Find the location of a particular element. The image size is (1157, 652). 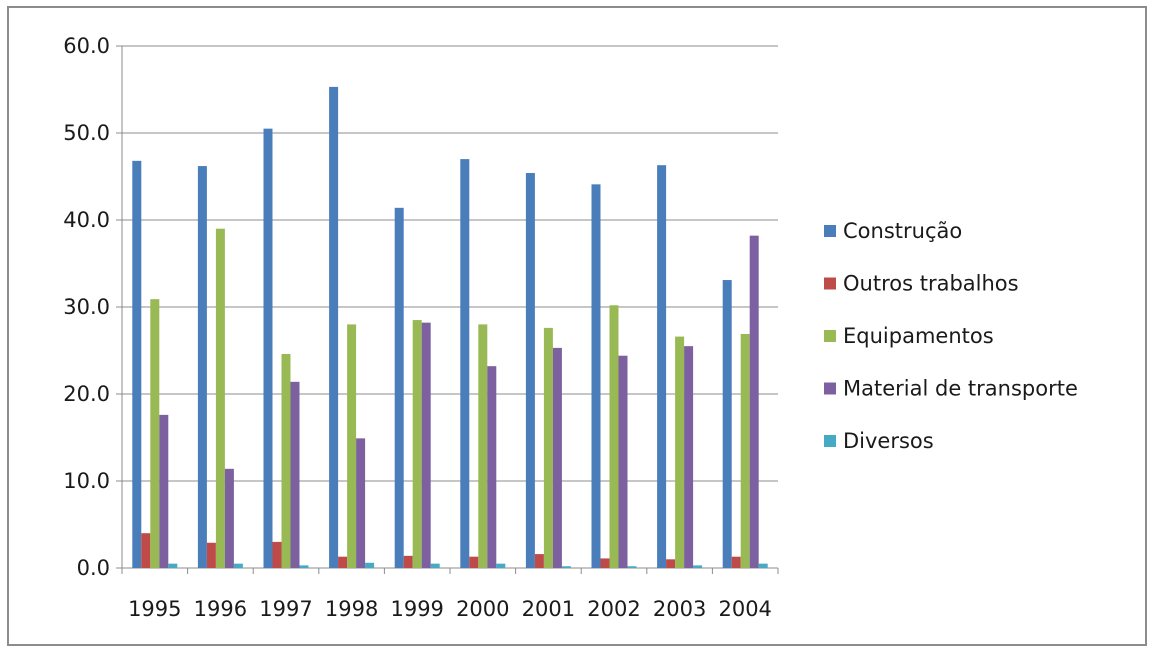

bar-equipamentos-1996 is located at coordinates (220, 398).